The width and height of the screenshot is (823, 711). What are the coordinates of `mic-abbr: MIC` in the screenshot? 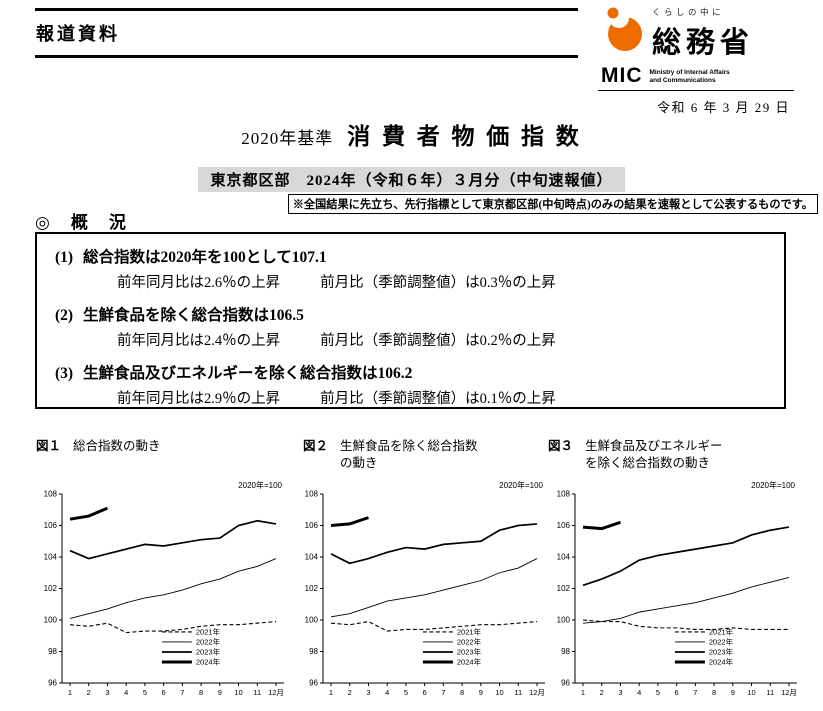 It's located at (622, 75).